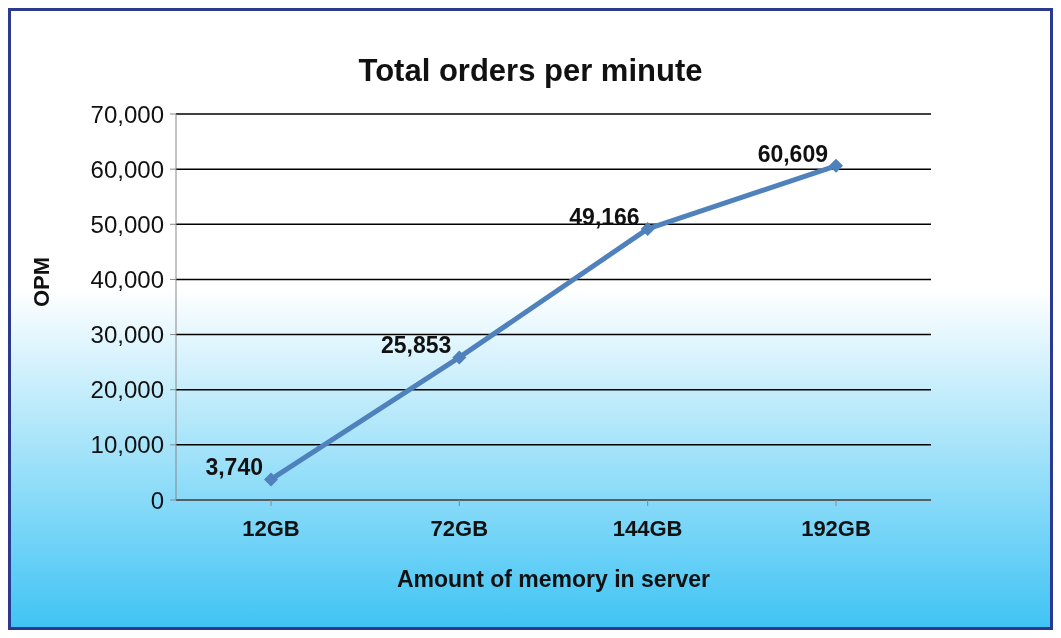 This screenshot has height=638, width=1061. I want to click on y-axis-title: OPM, so click(41, 281).